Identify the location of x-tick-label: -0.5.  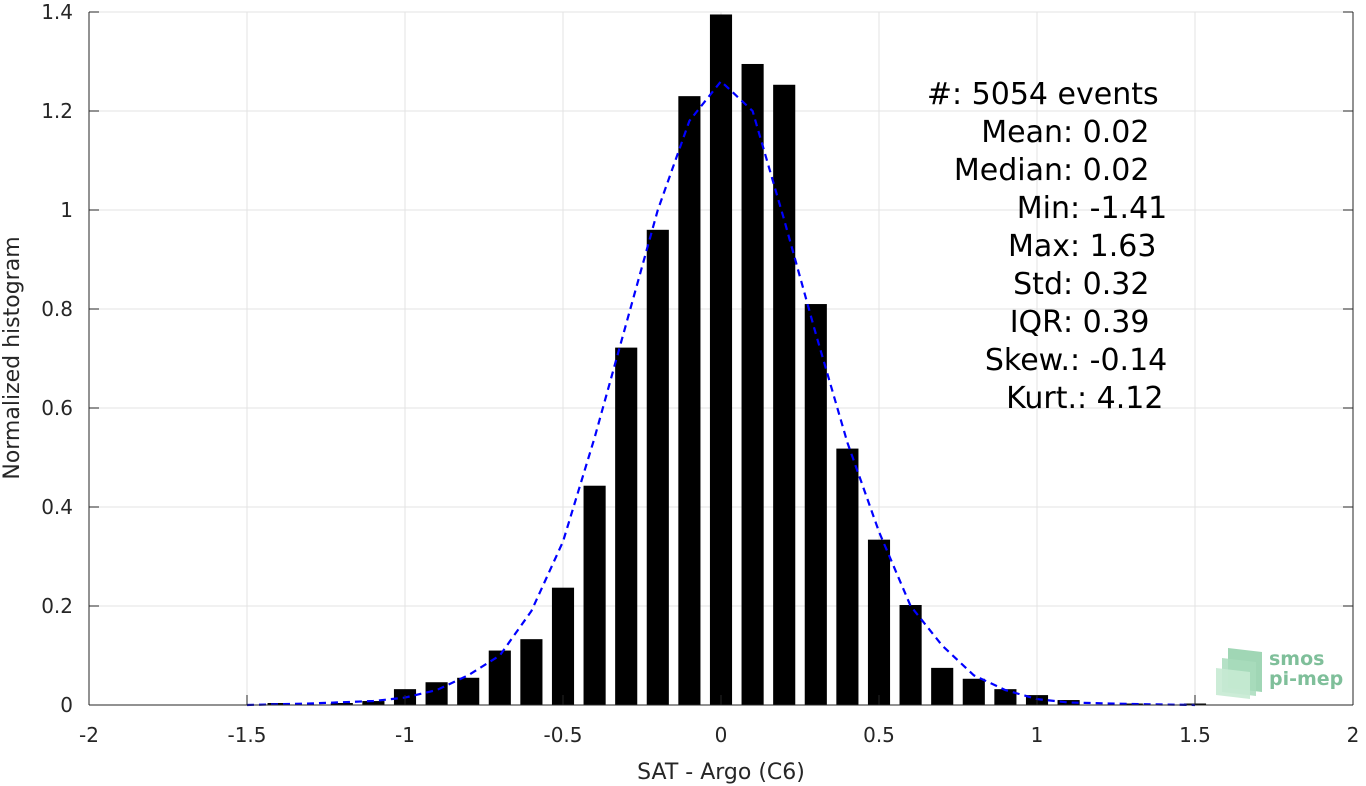
(562, 735).